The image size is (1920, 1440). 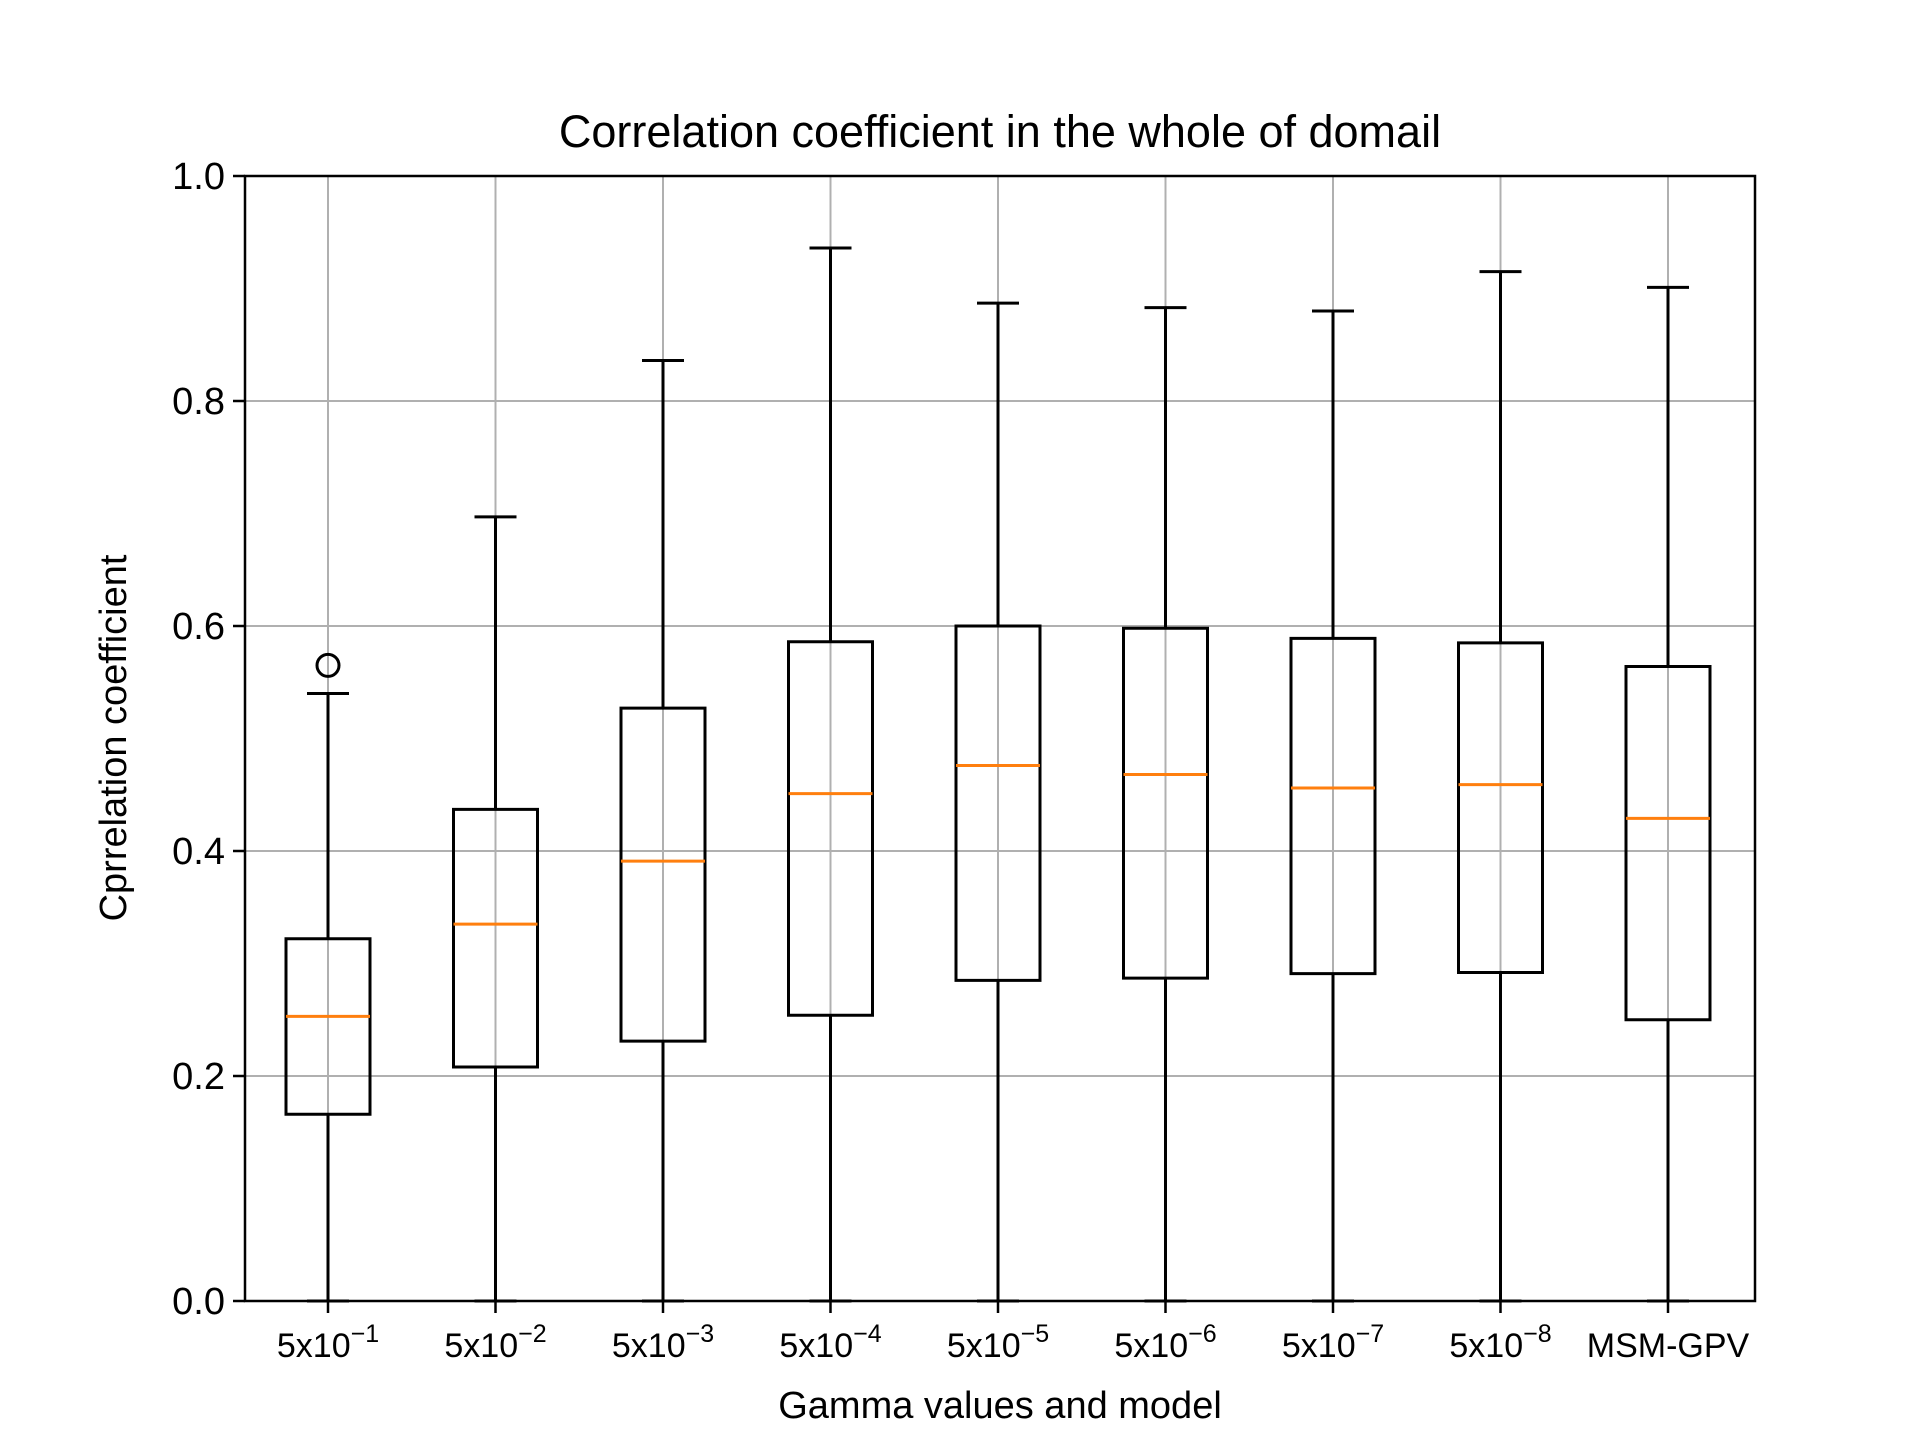 I want to click on y-tick-label: 0.4, so click(x=198, y=852).